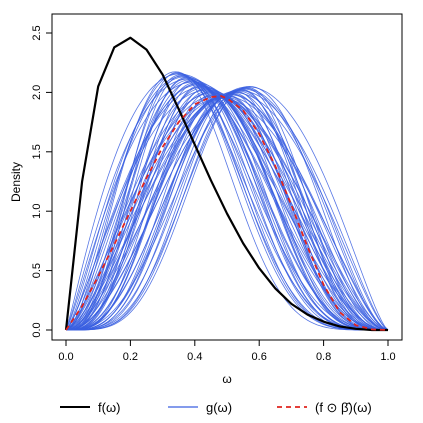 This screenshot has height=423, width=423. I want to click on y-tick-label: 1.0, so click(37, 211).